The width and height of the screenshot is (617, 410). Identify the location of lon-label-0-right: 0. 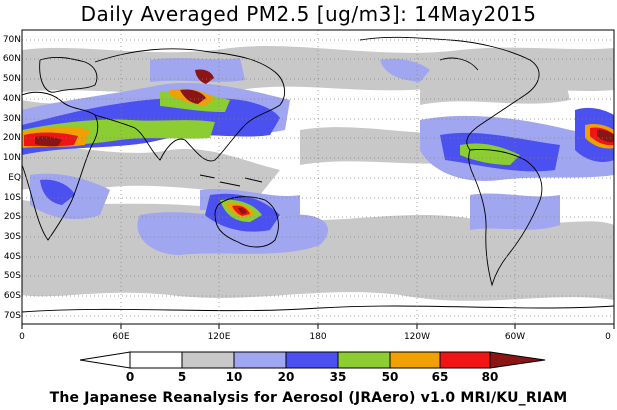
(608, 337).